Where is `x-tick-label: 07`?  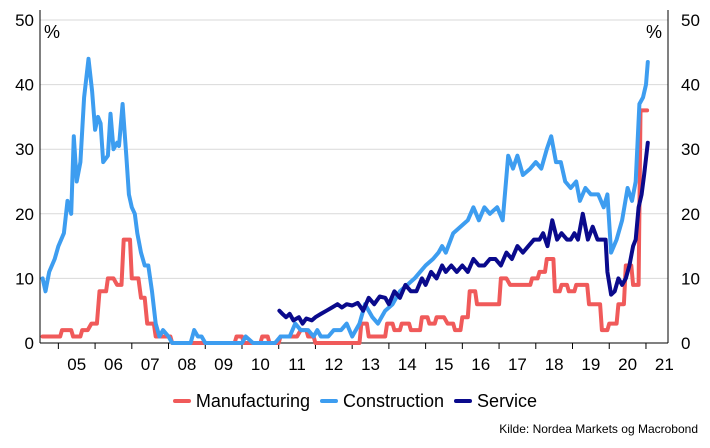
x-tick-label: 07 is located at coordinates (150, 364).